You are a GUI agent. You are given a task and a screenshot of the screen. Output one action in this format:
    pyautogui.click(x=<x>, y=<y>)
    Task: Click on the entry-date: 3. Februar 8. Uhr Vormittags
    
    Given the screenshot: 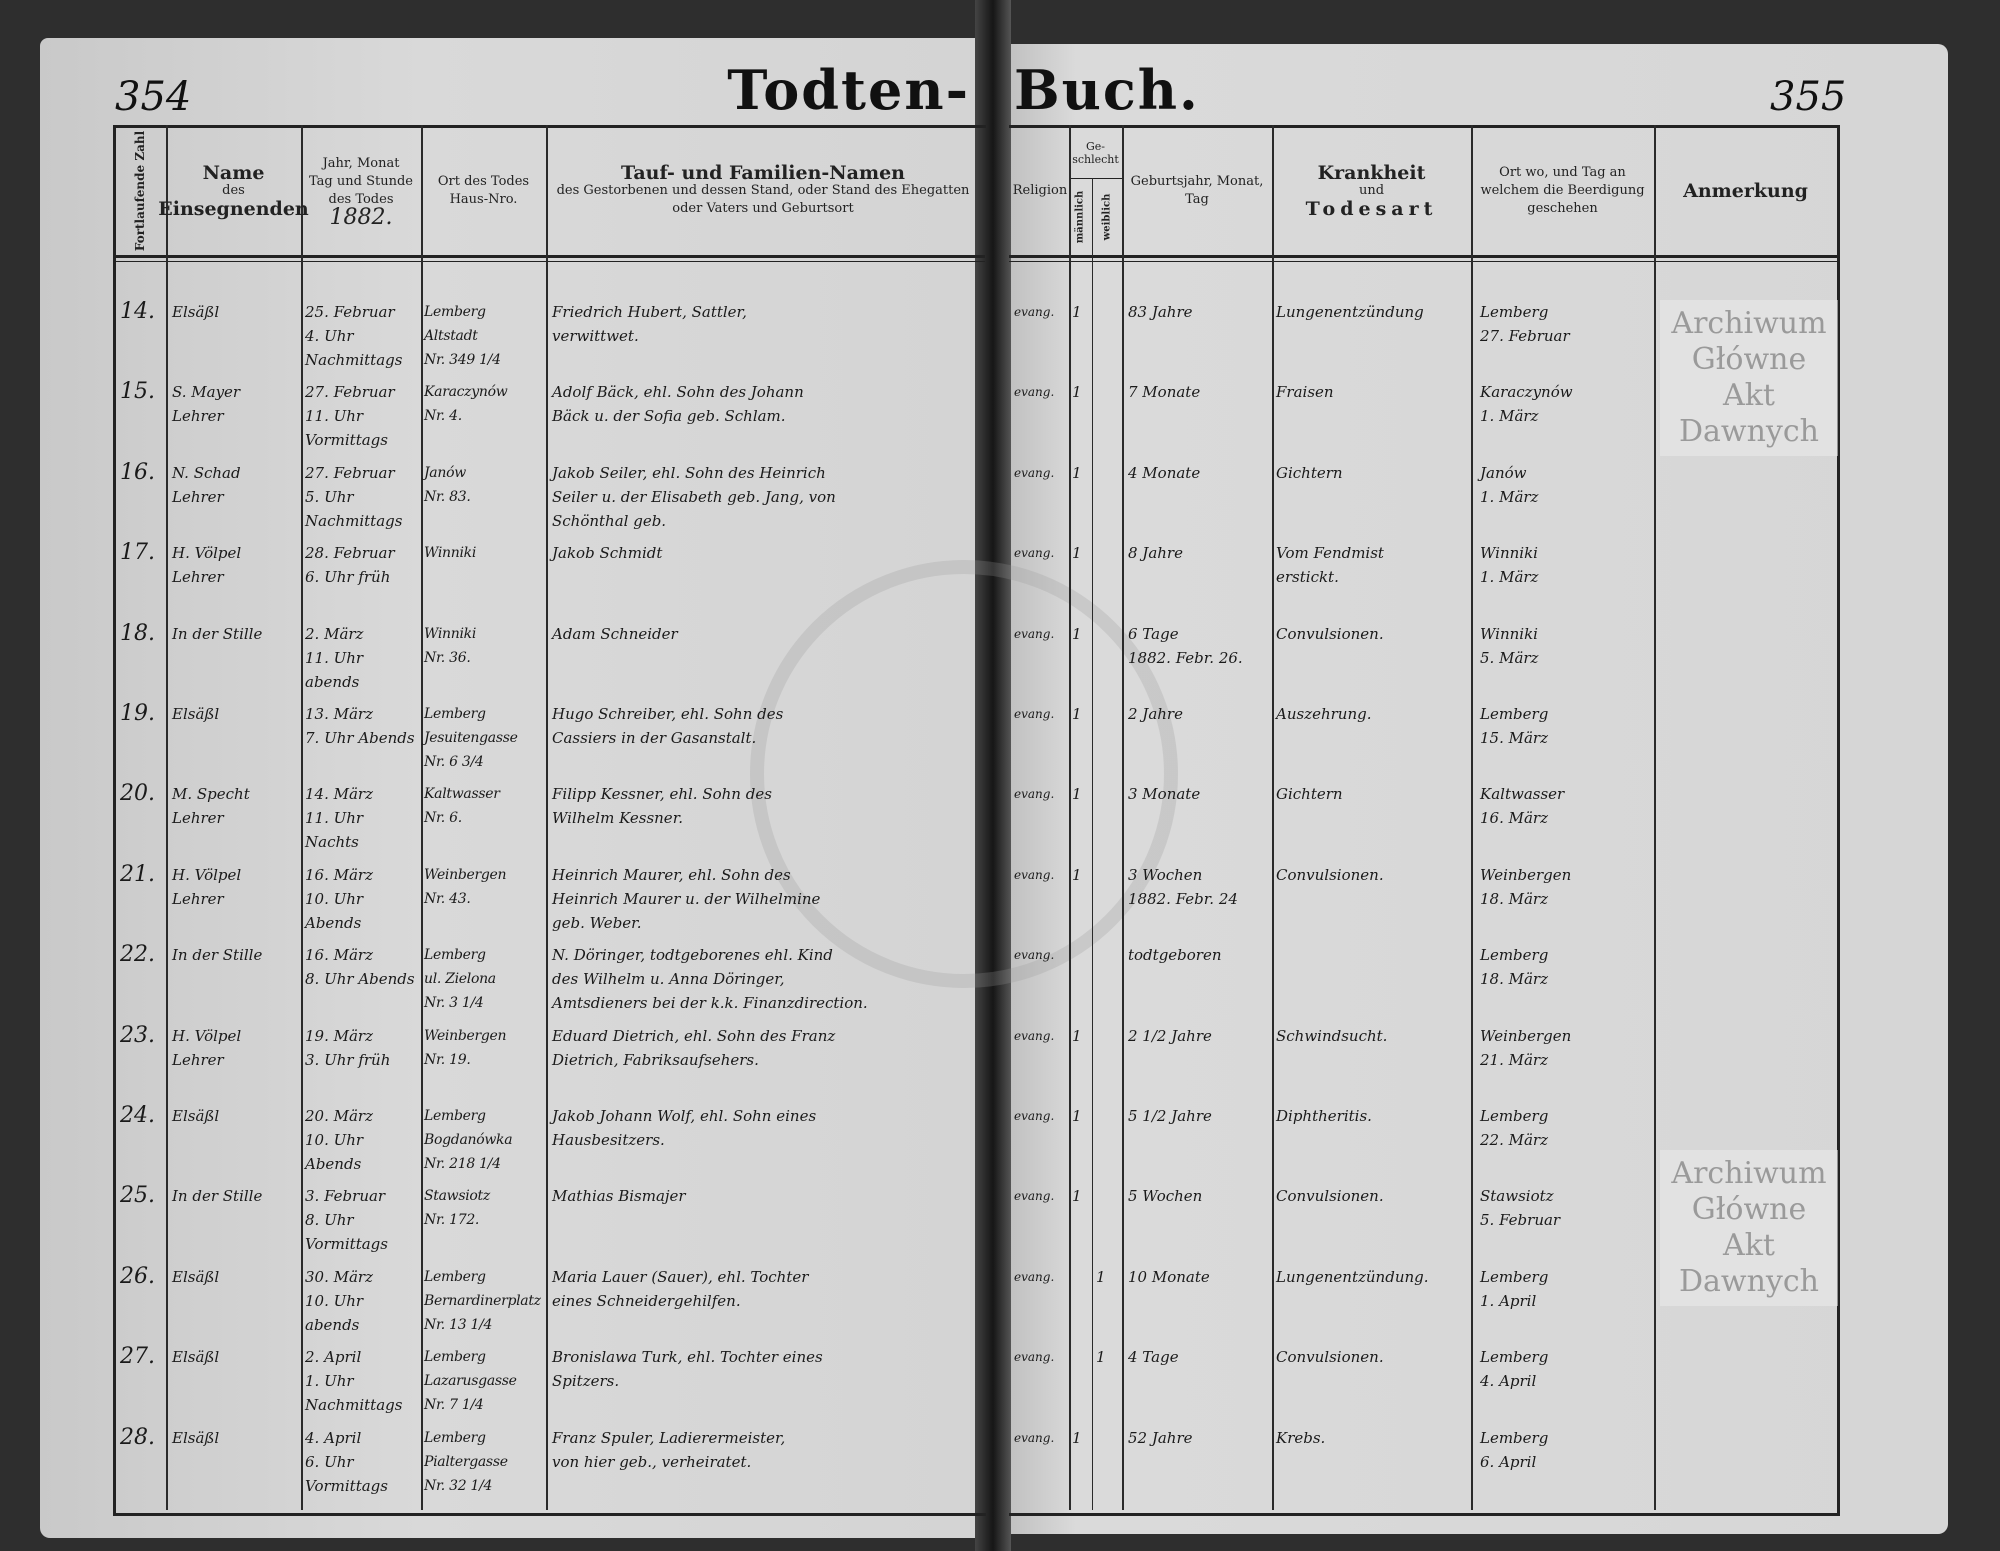 What is the action you would take?
    pyautogui.click(x=346, y=1220)
    